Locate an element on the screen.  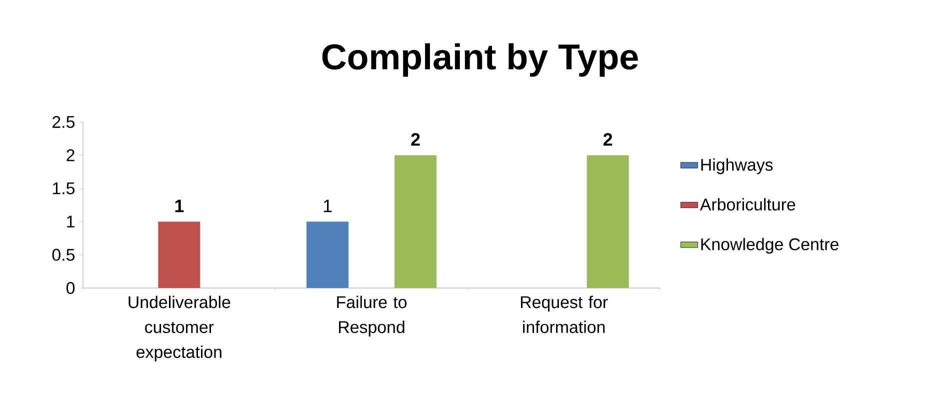
y-tick-label: 2.5 is located at coordinates (63, 122).